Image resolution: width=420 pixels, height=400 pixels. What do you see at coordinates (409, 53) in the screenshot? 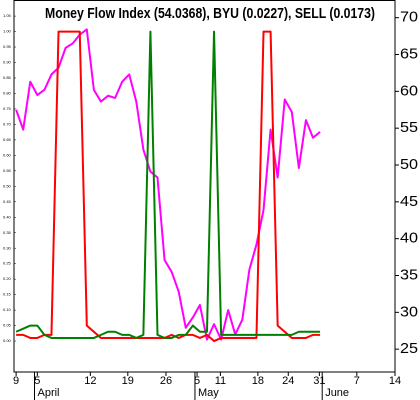
I see `y-tick-label: 65` at bounding box center [409, 53].